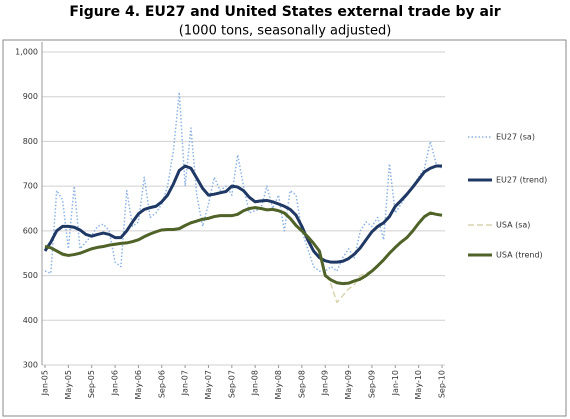 This screenshot has height=419, width=570. I want to click on x-tick-label: Sep-08, so click(301, 384).